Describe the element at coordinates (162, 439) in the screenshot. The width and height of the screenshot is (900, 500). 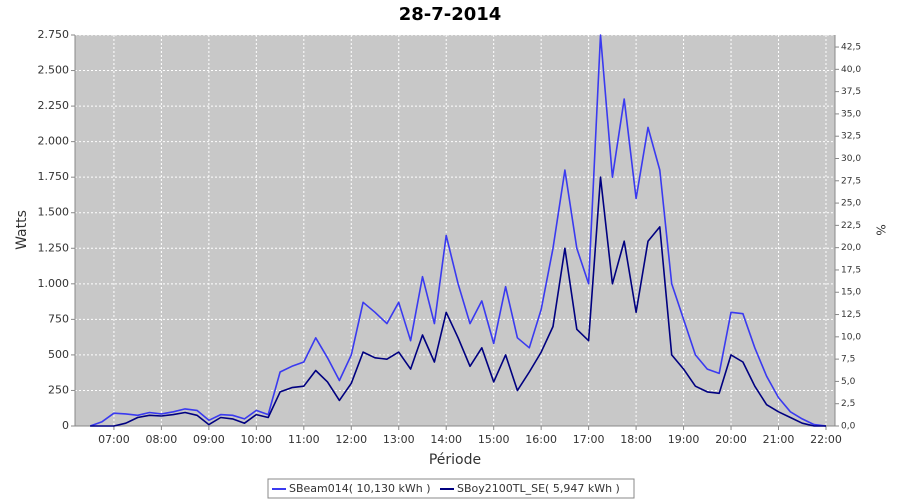
I see `x-tick-label: 08:00` at that location.